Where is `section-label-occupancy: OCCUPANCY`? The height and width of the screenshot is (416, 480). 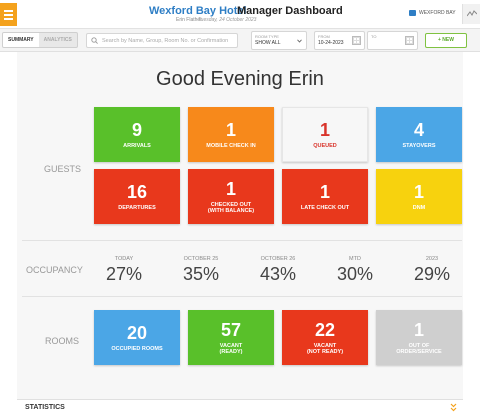 section-label-occupancy: OCCUPANCY is located at coordinates (54, 270).